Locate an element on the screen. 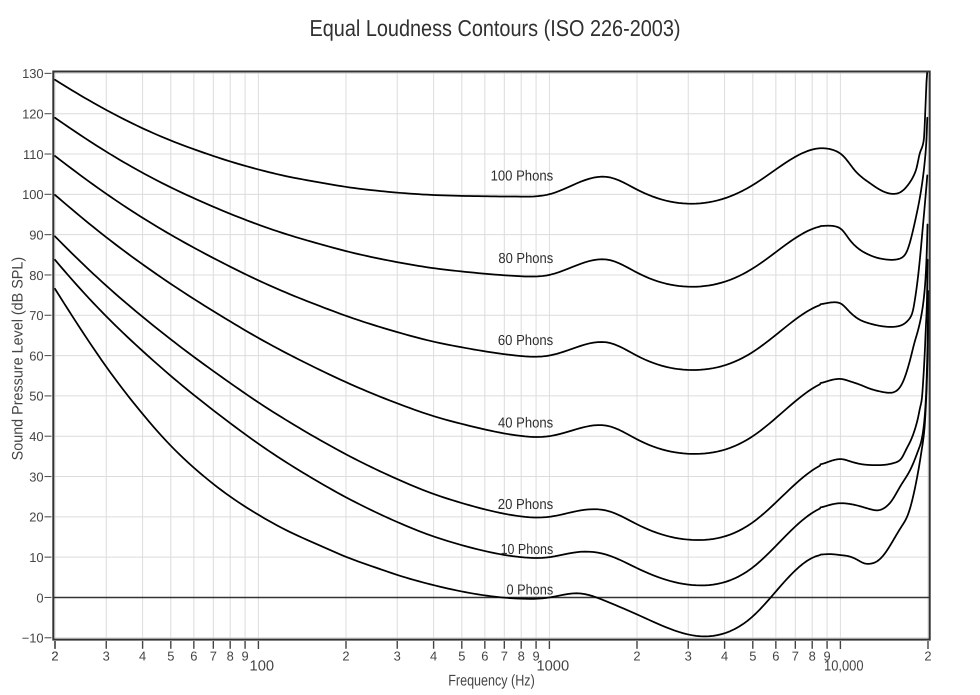 The width and height of the screenshot is (980, 695). svg-text: 110 is located at coordinates (33, 154).